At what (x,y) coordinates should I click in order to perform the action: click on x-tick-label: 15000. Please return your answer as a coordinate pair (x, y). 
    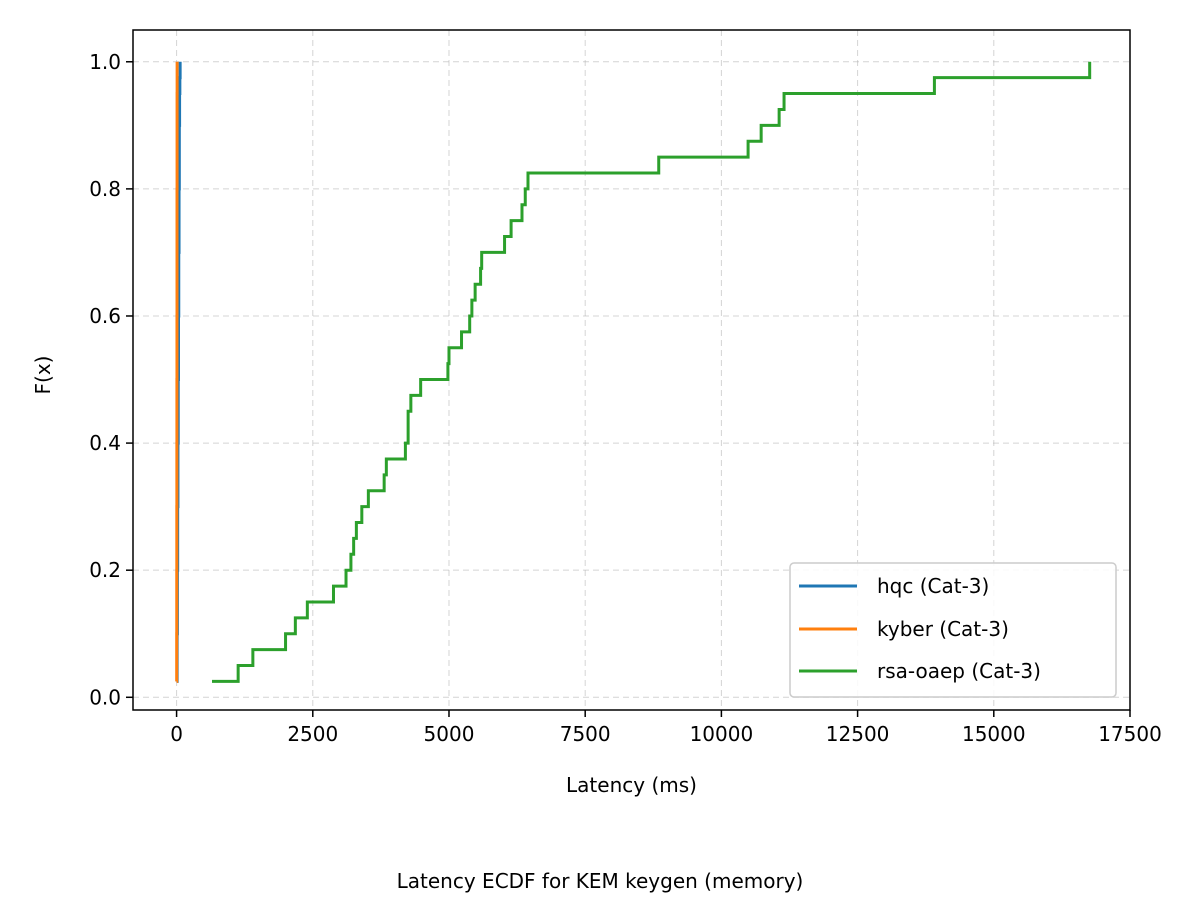
    Looking at the image, I should click on (994, 734).